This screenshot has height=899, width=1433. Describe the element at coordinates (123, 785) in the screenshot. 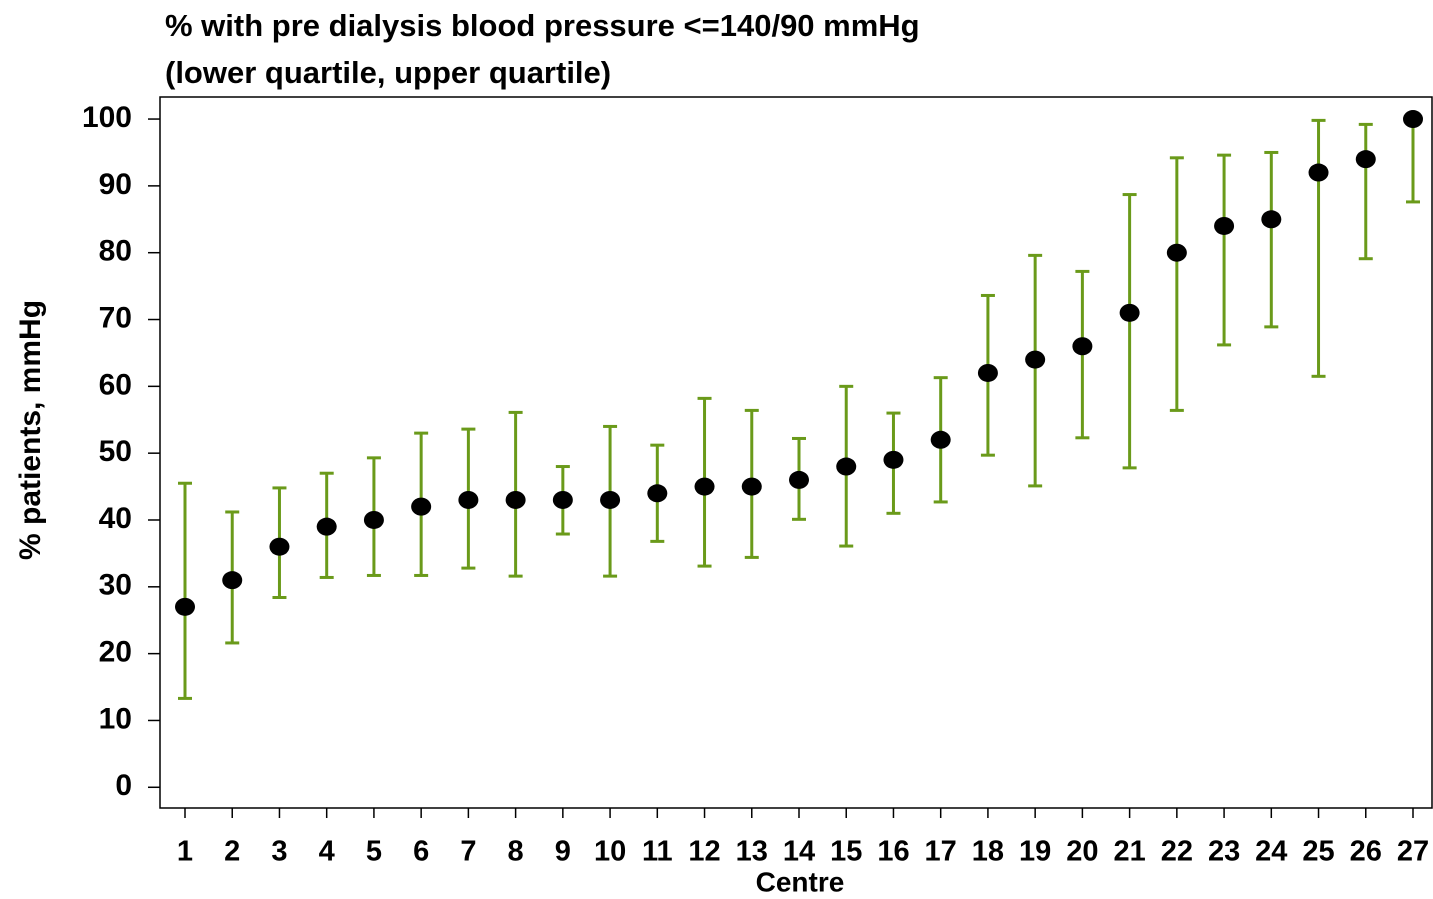

I see `y-tick-label: 0` at that location.